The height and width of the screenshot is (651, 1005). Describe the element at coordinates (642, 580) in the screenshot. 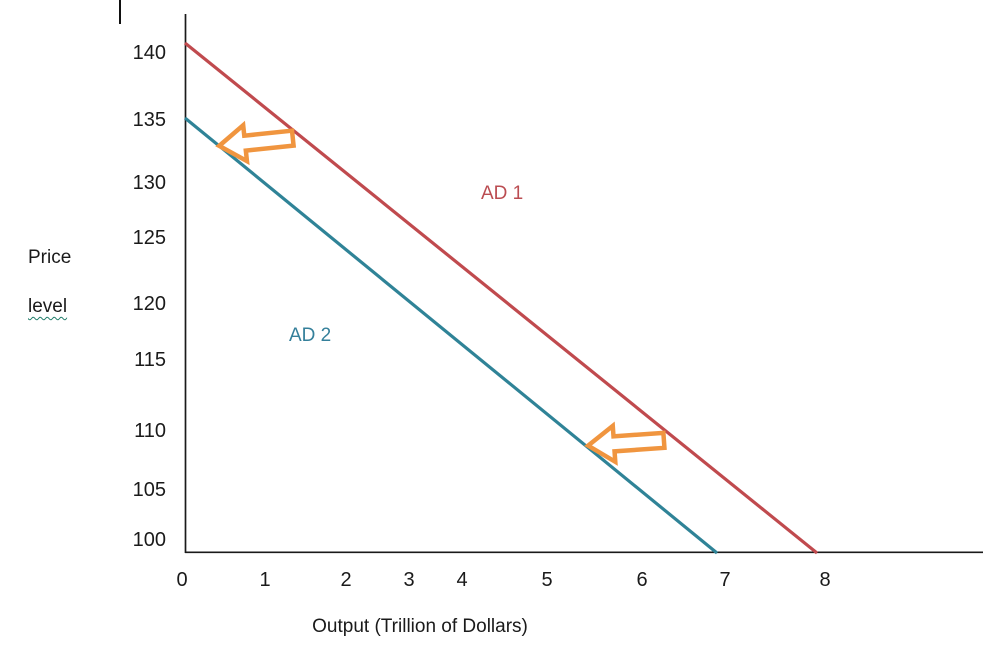

I see `x-tick-6: 6` at that location.